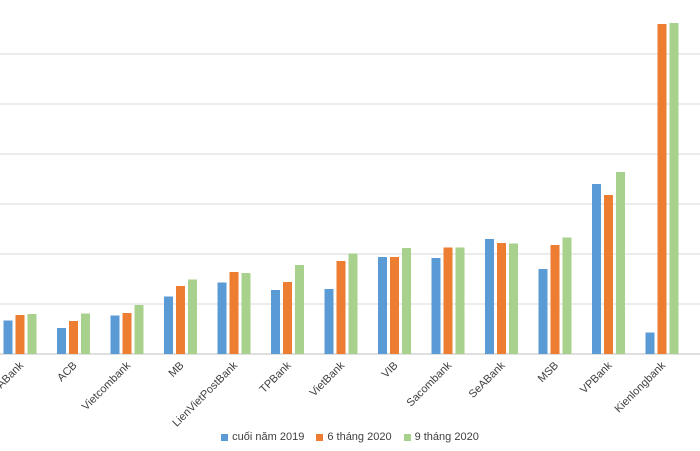 This screenshot has width=700, height=451. I want to click on x-tick-label: VPBank, so click(596, 377).